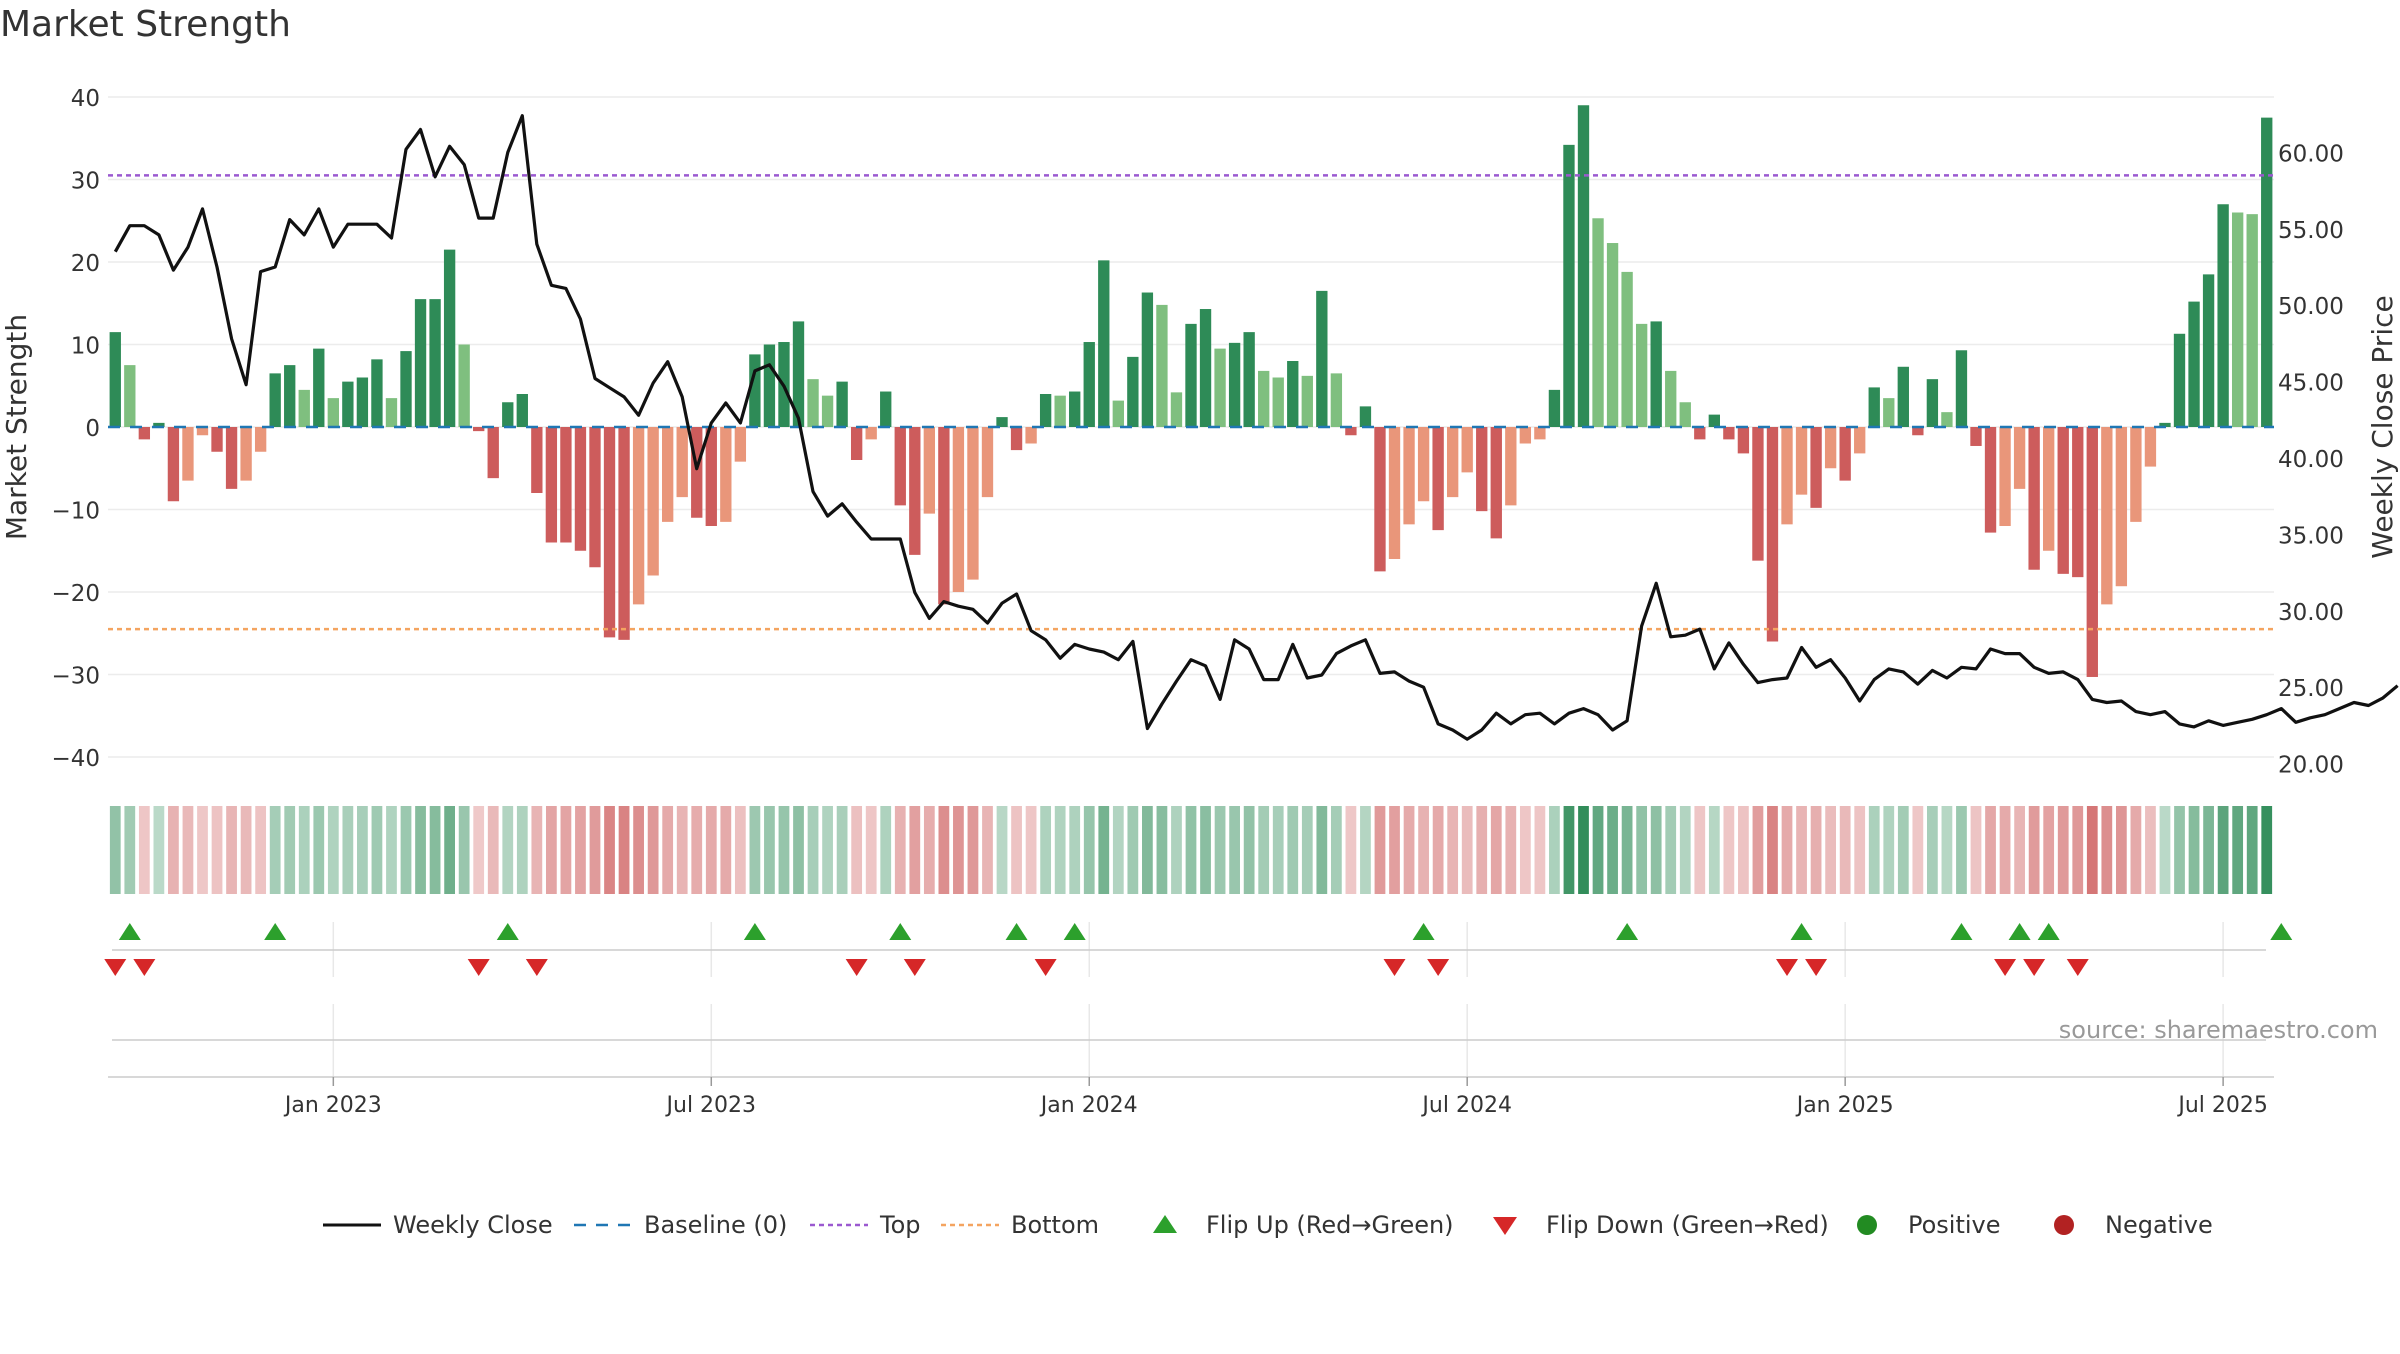  What do you see at coordinates (2222, 1105) in the screenshot?
I see `x-tick-label: Jul 2025` at bounding box center [2222, 1105].